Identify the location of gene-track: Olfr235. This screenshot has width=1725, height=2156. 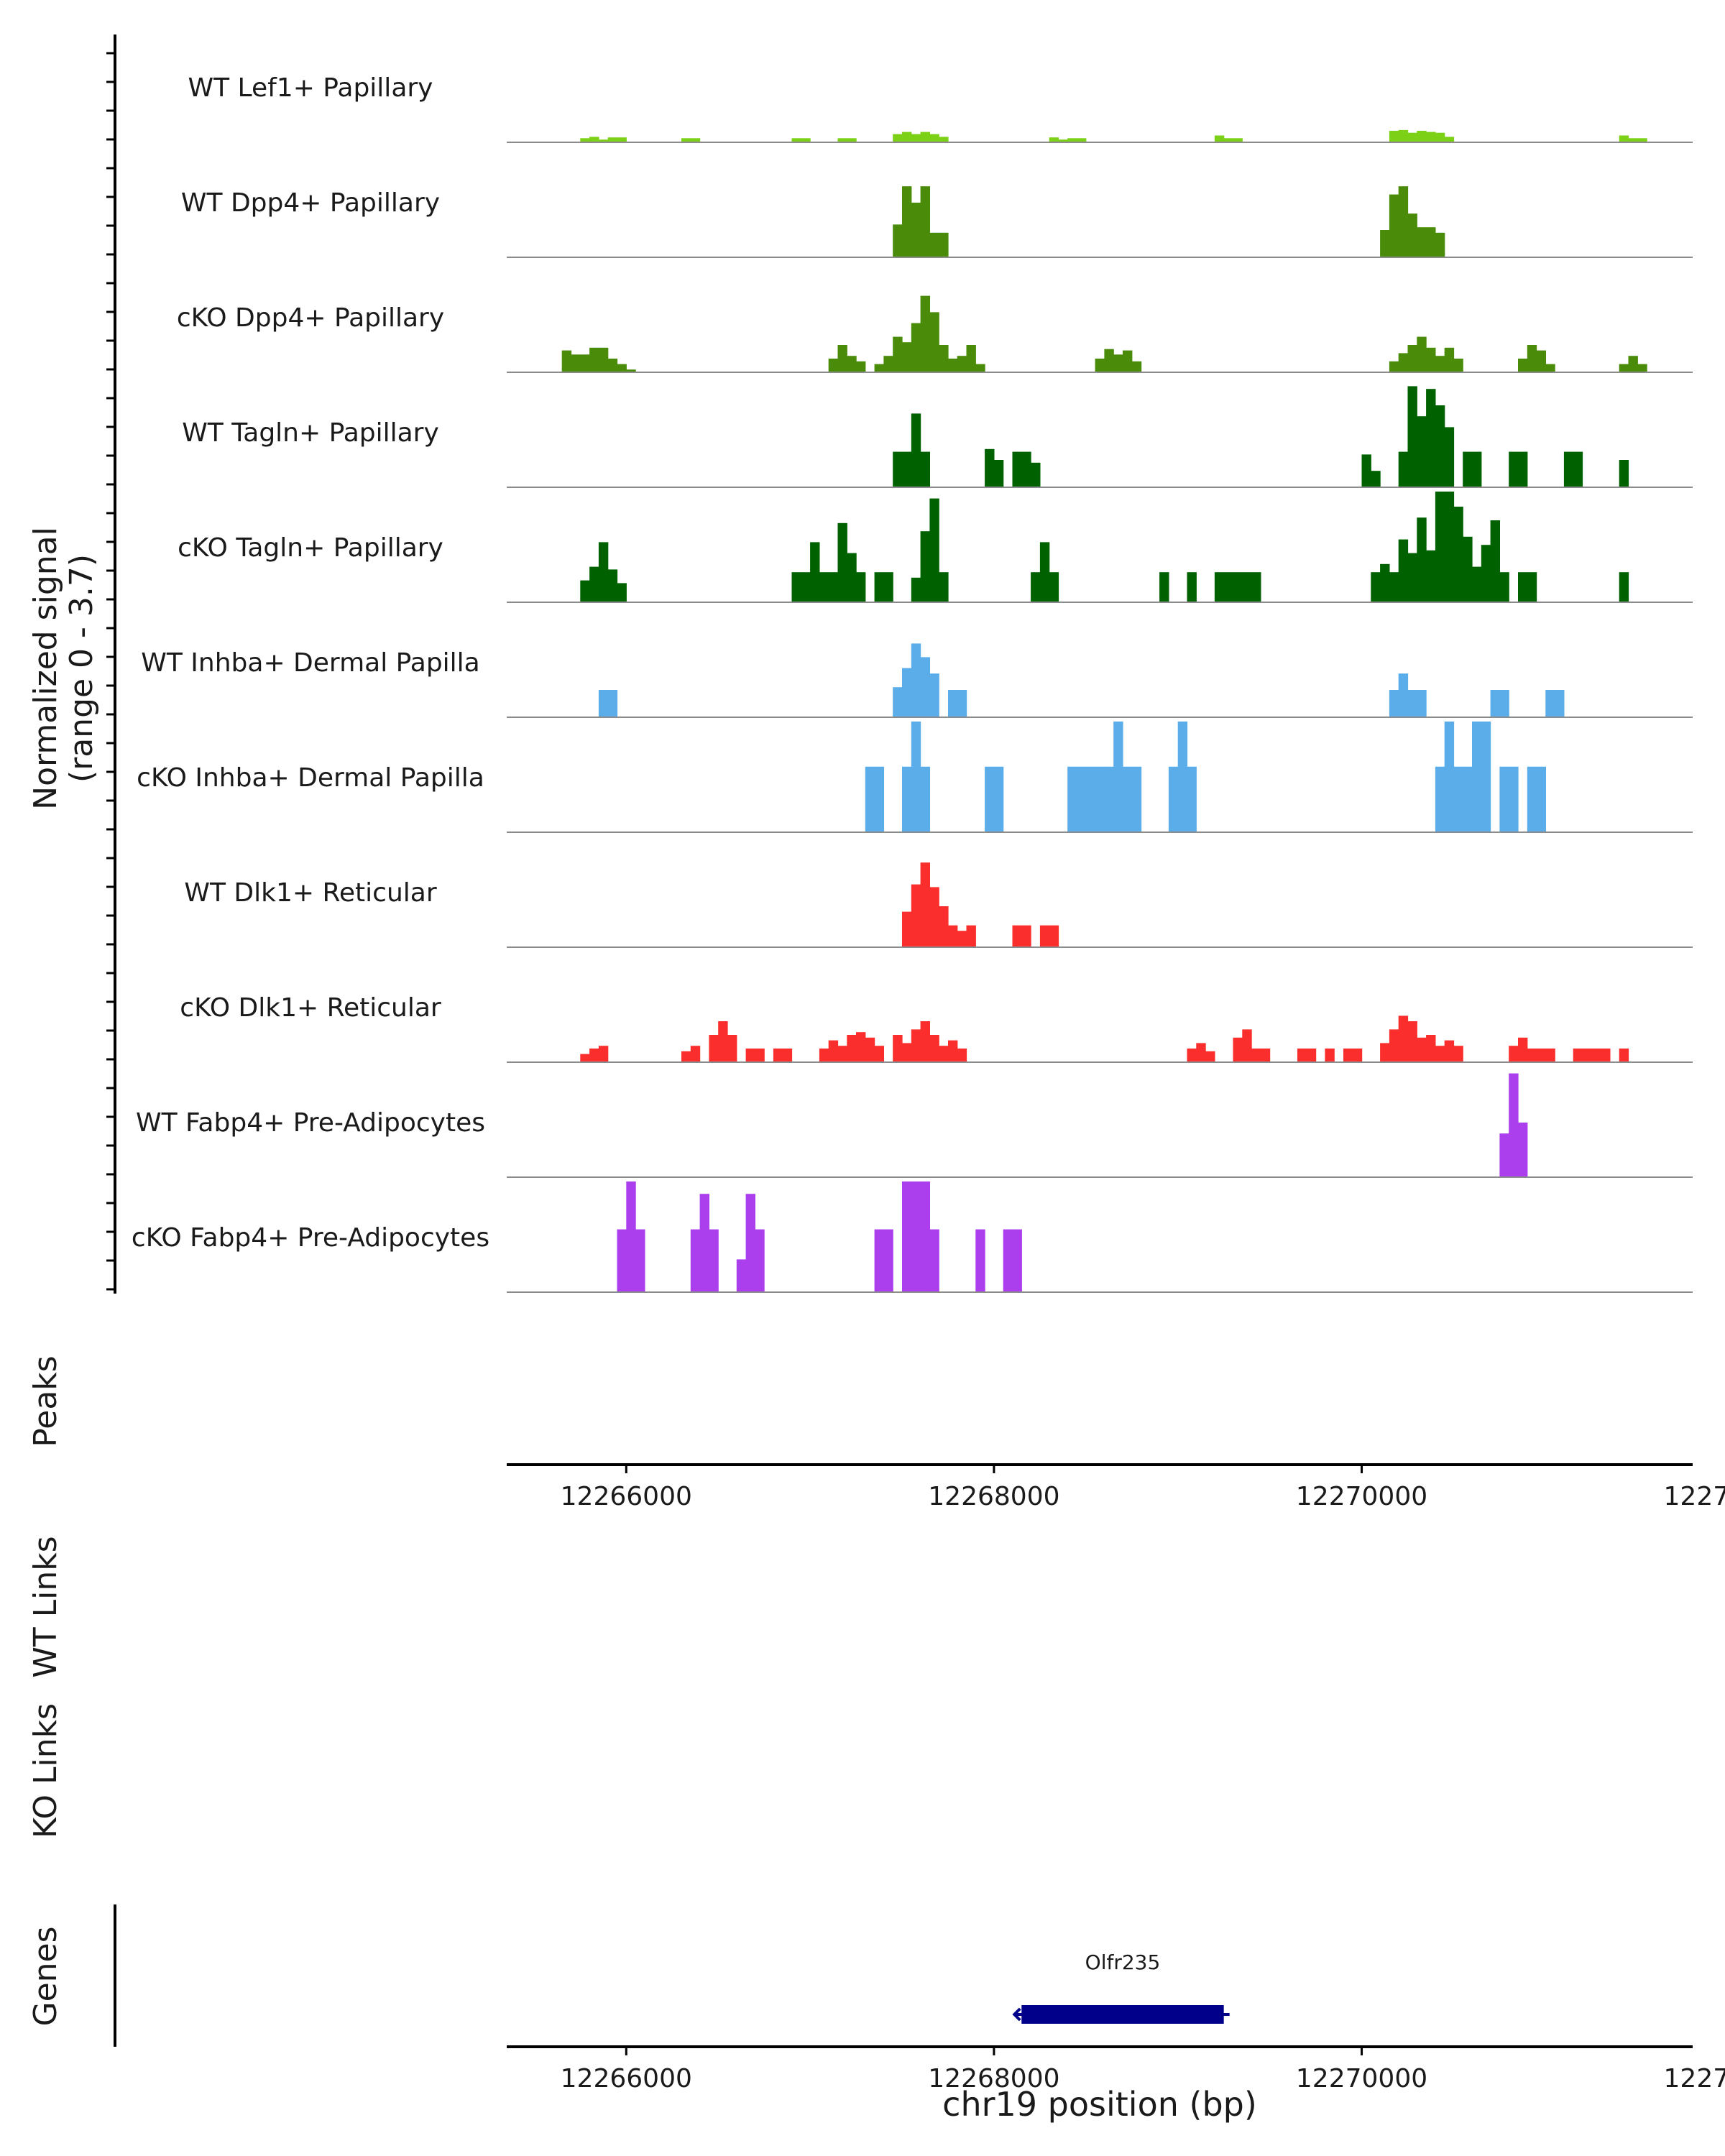
(1121, 1987).